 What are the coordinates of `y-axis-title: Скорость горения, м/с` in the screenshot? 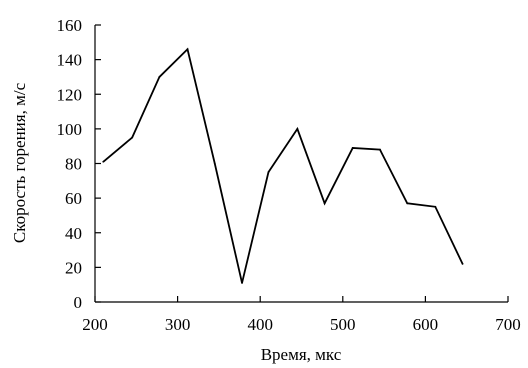 It's located at (19, 162).